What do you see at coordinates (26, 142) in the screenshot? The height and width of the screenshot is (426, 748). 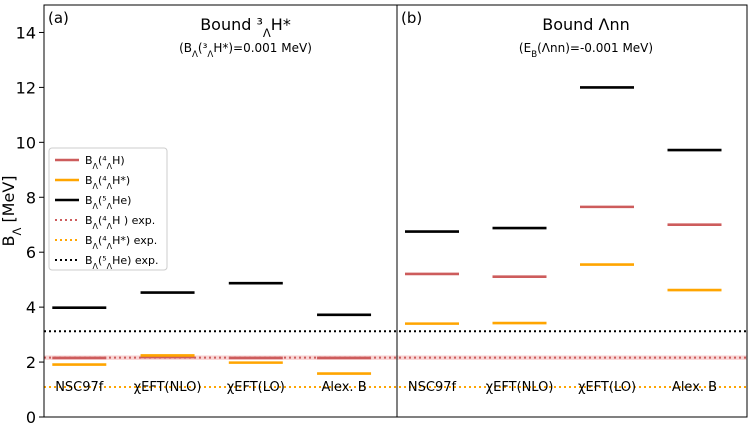 I see `ytick-label-10: 10` at bounding box center [26, 142].